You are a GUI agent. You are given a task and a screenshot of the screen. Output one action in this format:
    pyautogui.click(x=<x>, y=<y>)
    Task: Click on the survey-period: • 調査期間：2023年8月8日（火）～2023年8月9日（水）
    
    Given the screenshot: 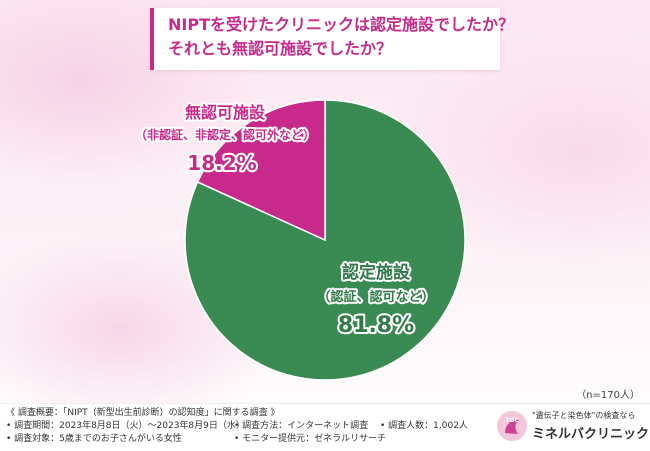 What is the action you would take?
    pyautogui.click(x=125, y=426)
    